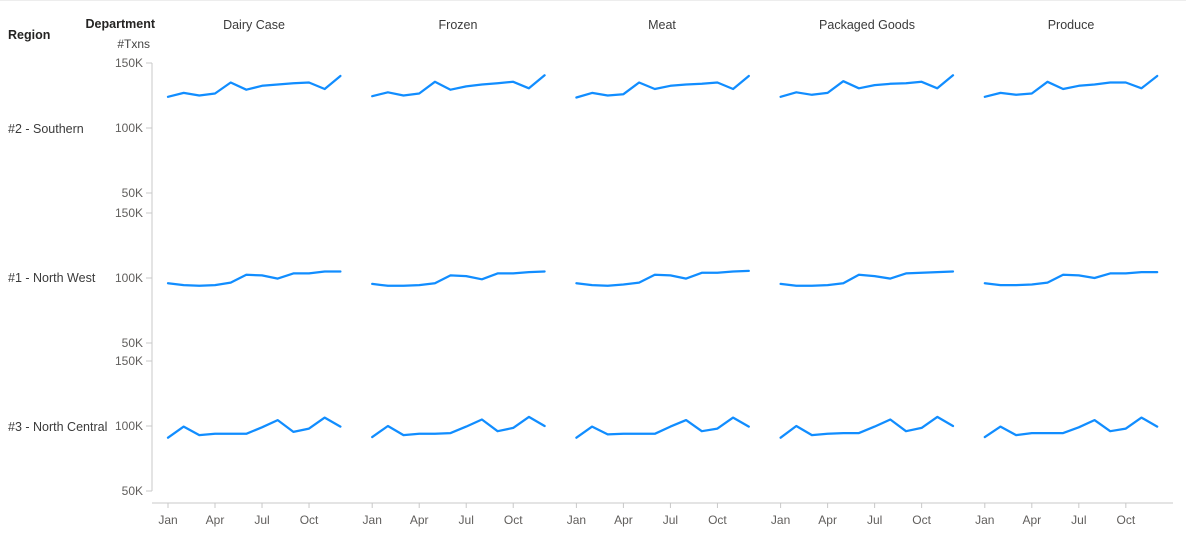 Image resolution: width=1186 pixels, height=540 pixels. What do you see at coordinates (58, 427) in the screenshot?
I see `row-label-north-central: #3 - North Central` at bounding box center [58, 427].